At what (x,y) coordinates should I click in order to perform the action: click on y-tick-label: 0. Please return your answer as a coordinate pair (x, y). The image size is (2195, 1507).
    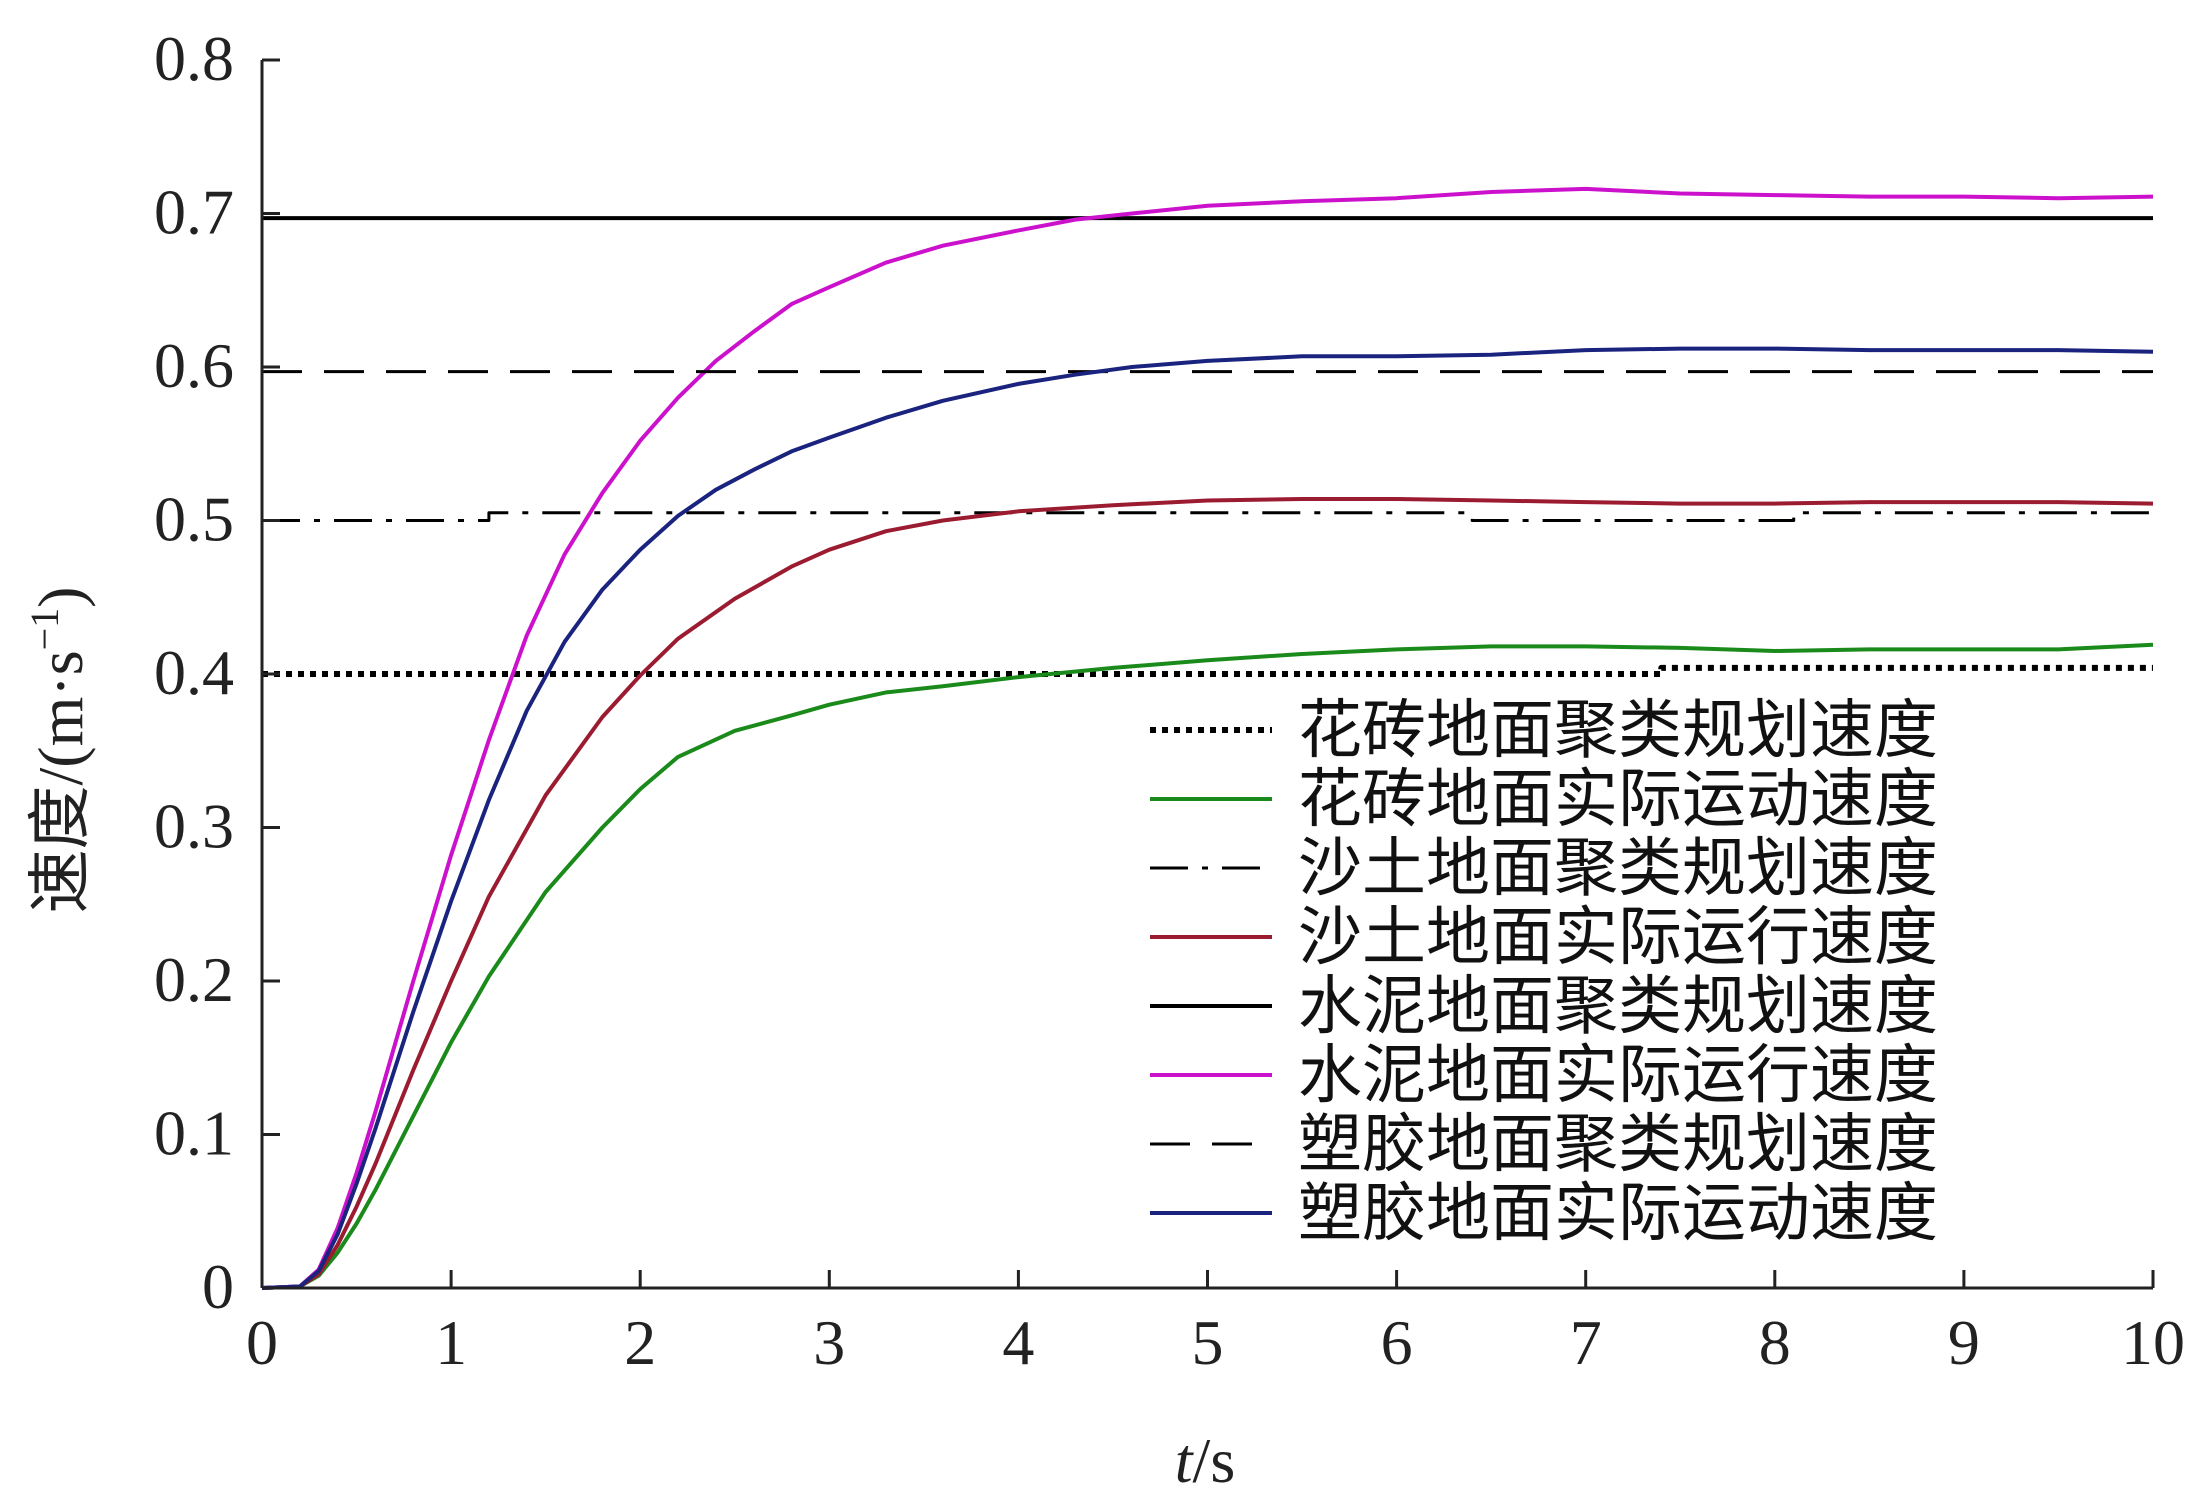
    Looking at the image, I should click on (218, 1286).